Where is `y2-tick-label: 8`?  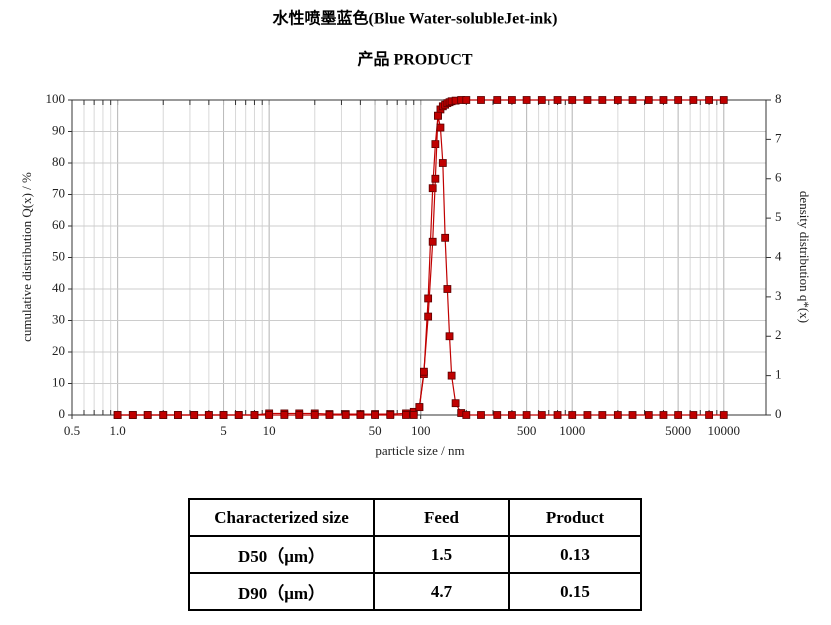
y2-tick-label: 8 is located at coordinates (778, 98).